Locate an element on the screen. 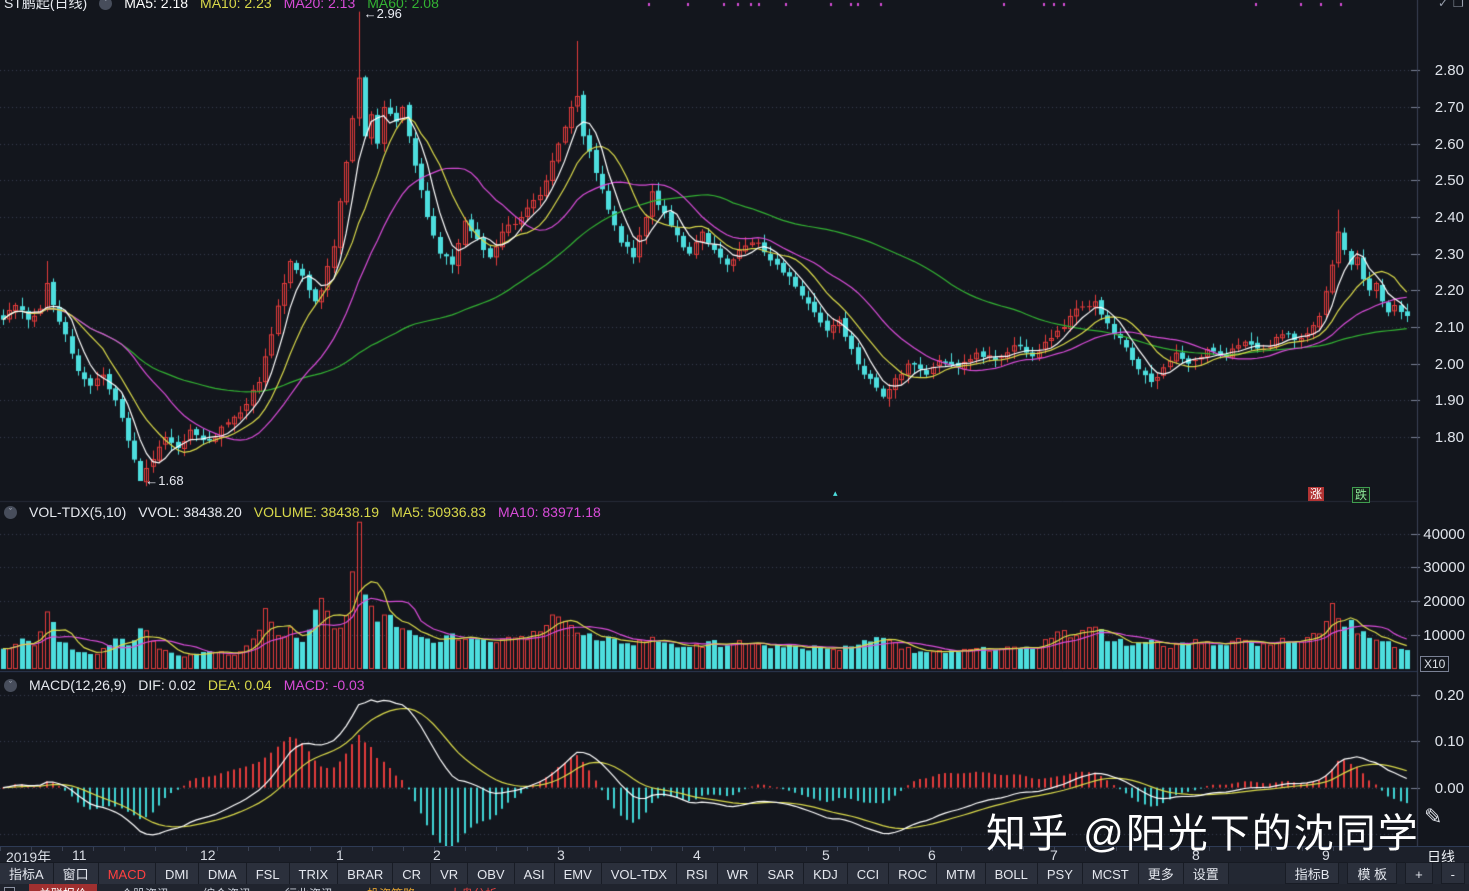 The height and width of the screenshot is (891, 1469). menu-right-模 板: 模 板 is located at coordinates (1372, 873).